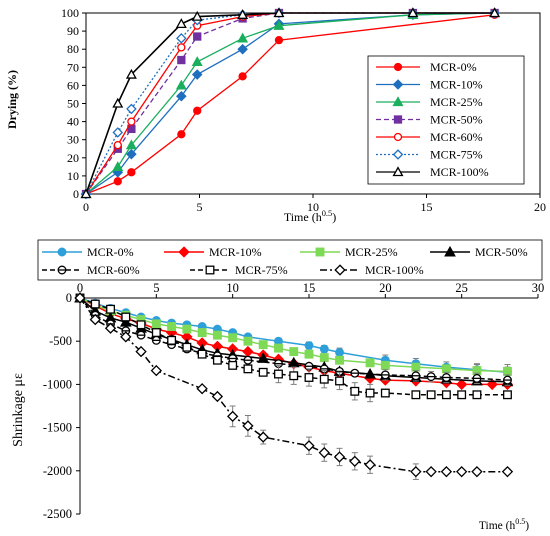 This screenshot has height=536, width=550. I want to click on shrinkage-line-mcr-75pct, so click(293, 346).